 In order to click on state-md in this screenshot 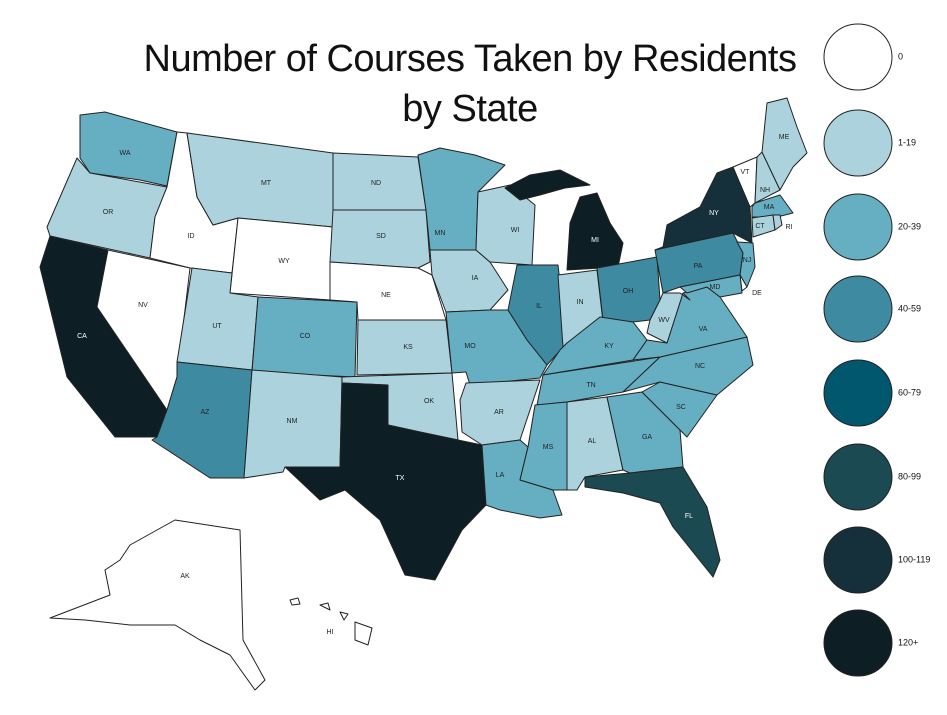, I will do `click(711, 286)`.